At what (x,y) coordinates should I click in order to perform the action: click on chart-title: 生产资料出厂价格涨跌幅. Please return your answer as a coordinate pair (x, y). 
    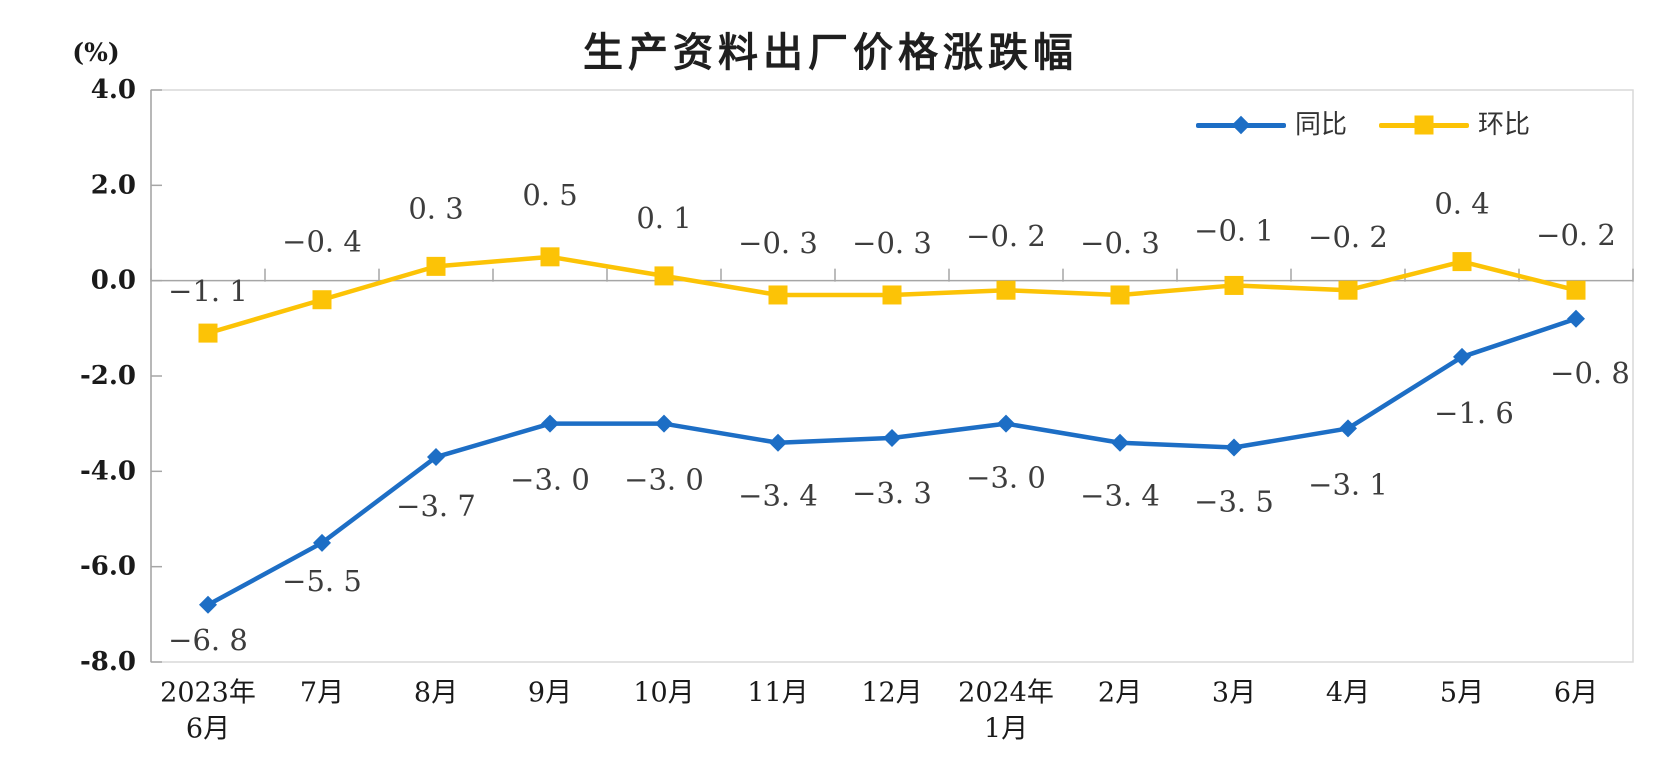
    Looking at the image, I should click on (830, 53).